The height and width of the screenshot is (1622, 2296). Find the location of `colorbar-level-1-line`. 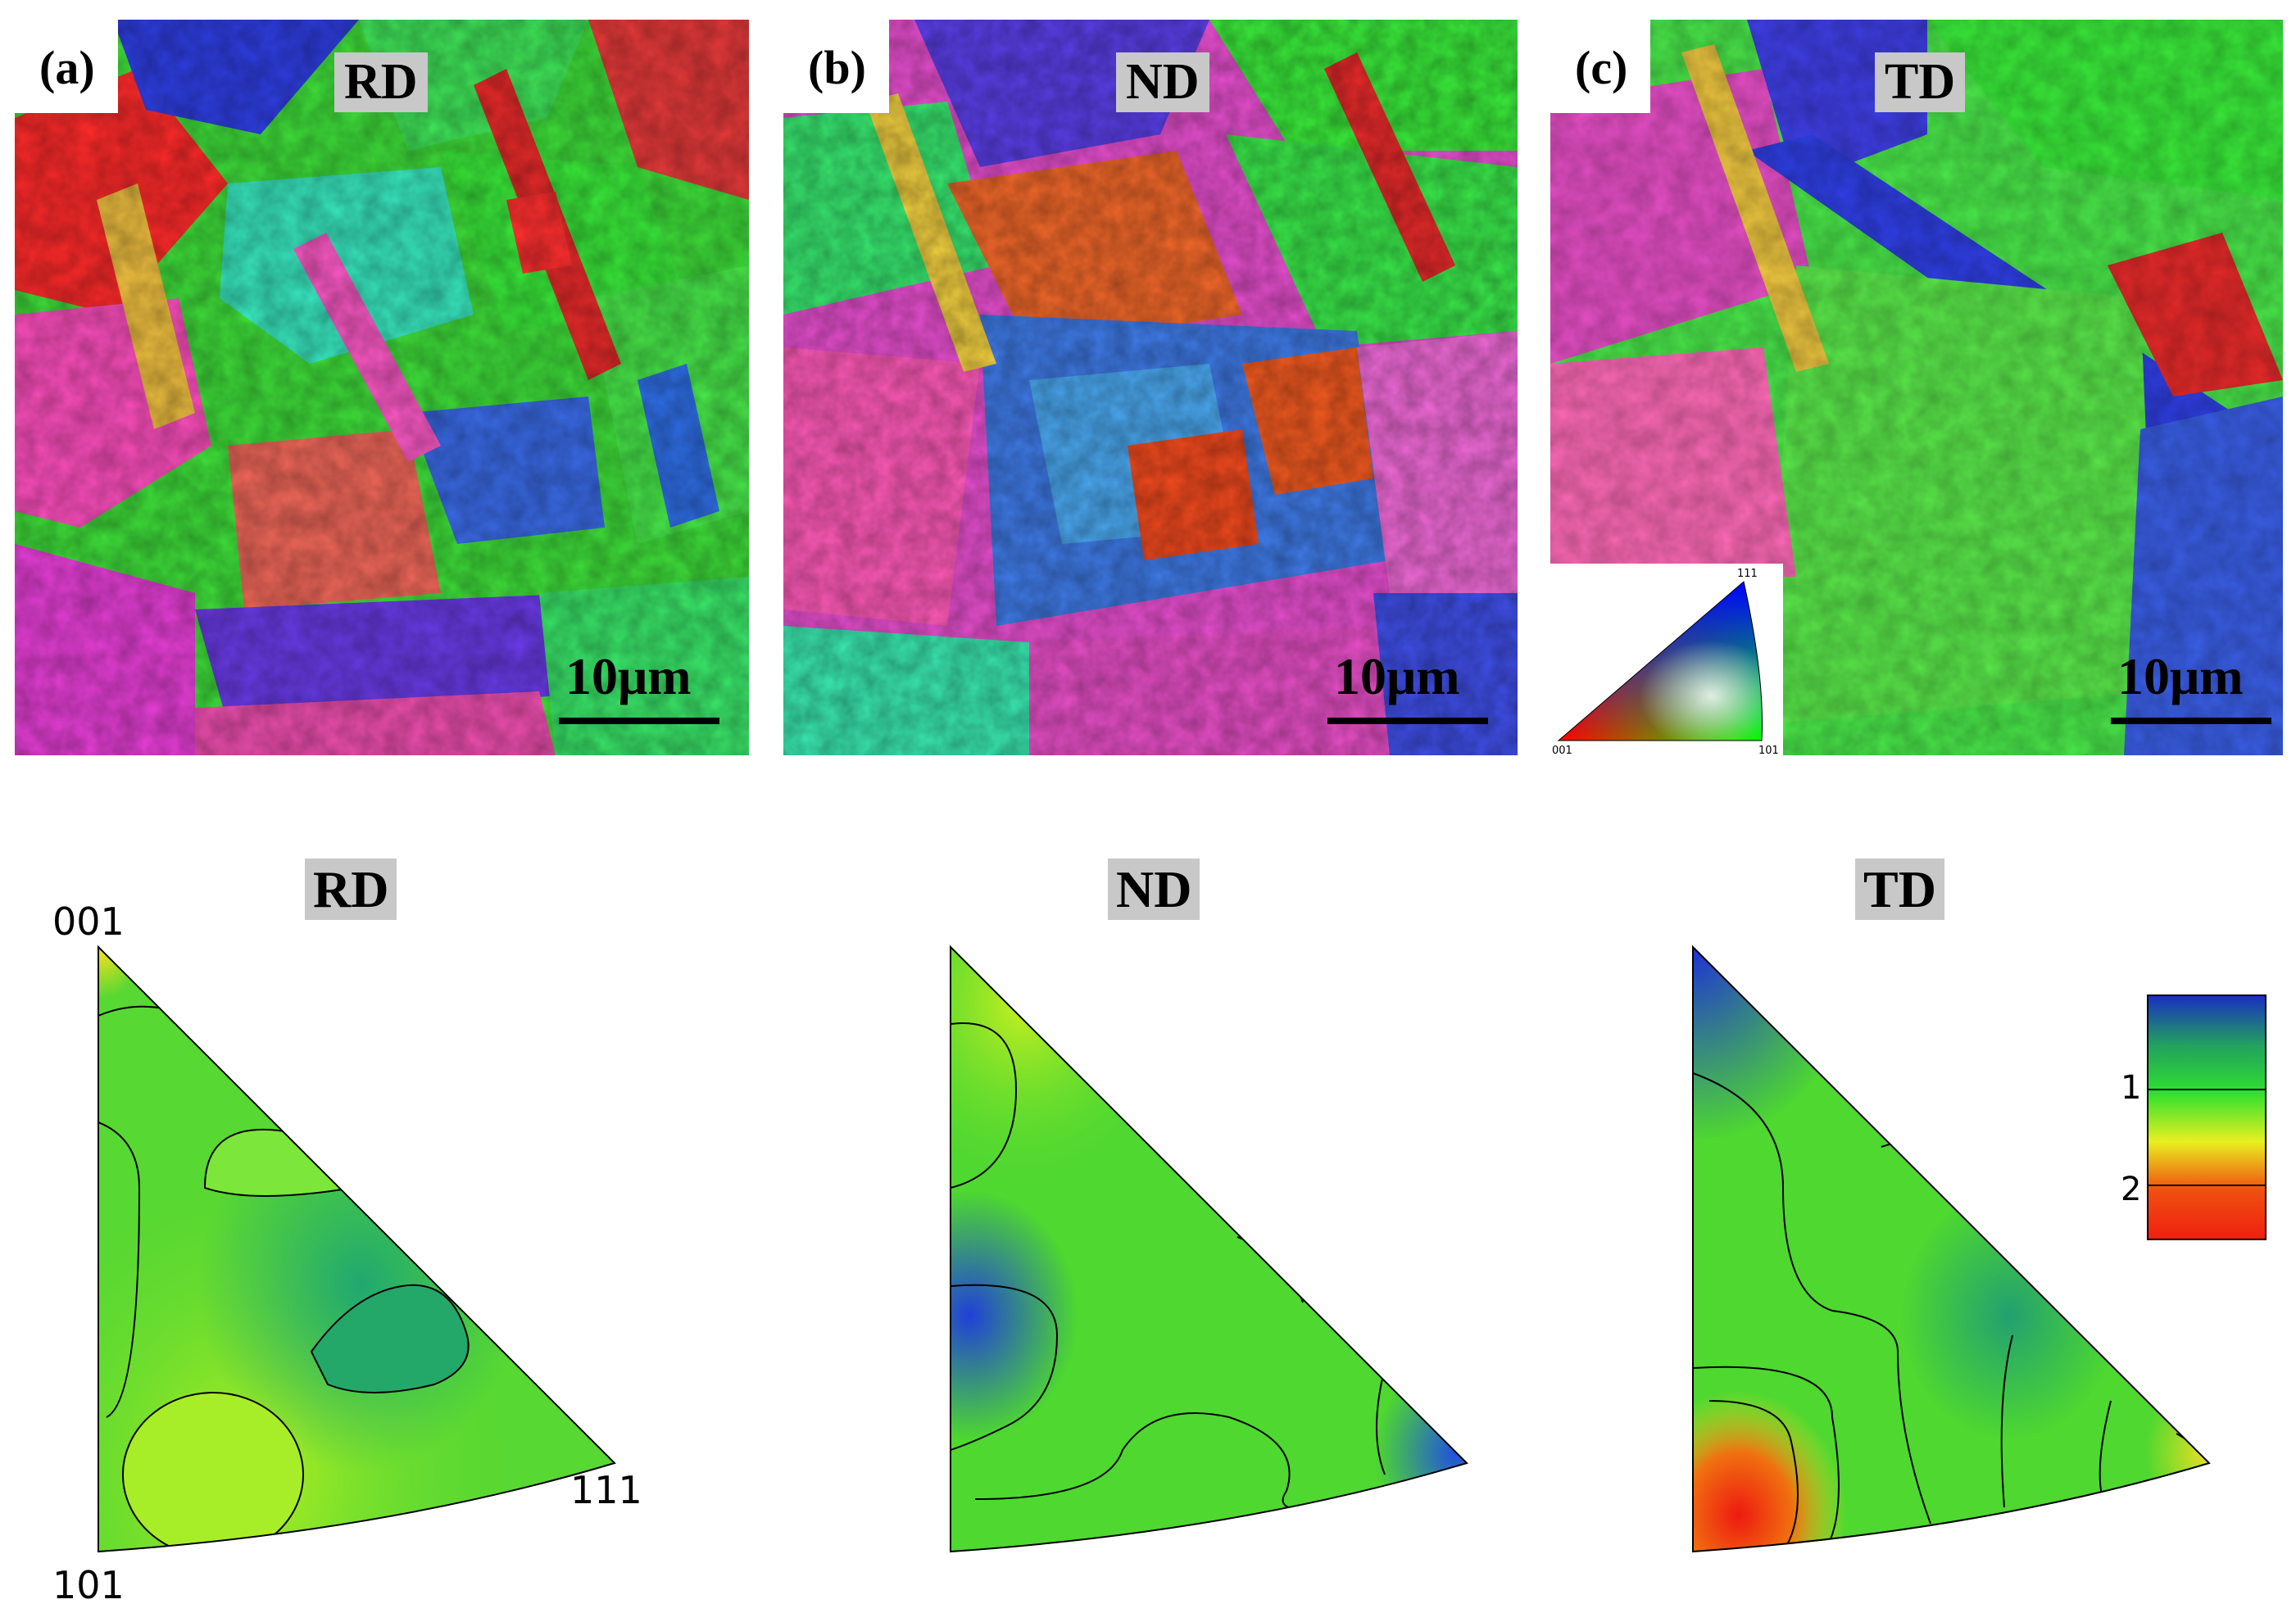

colorbar-level-1-line is located at coordinates (2207, 1089).